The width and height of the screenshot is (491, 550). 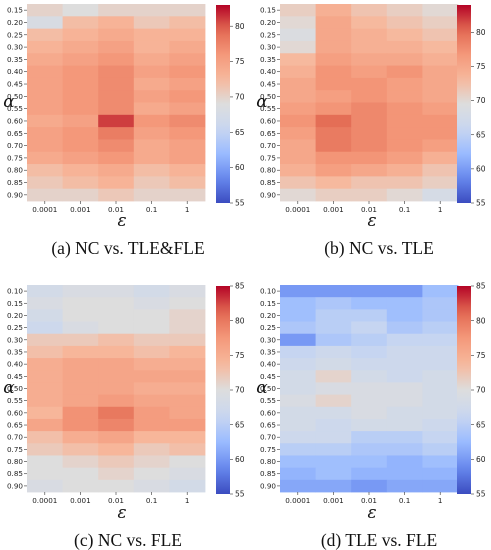 I want to click on colorbar-tick-label: 60, so click(x=240, y=459).